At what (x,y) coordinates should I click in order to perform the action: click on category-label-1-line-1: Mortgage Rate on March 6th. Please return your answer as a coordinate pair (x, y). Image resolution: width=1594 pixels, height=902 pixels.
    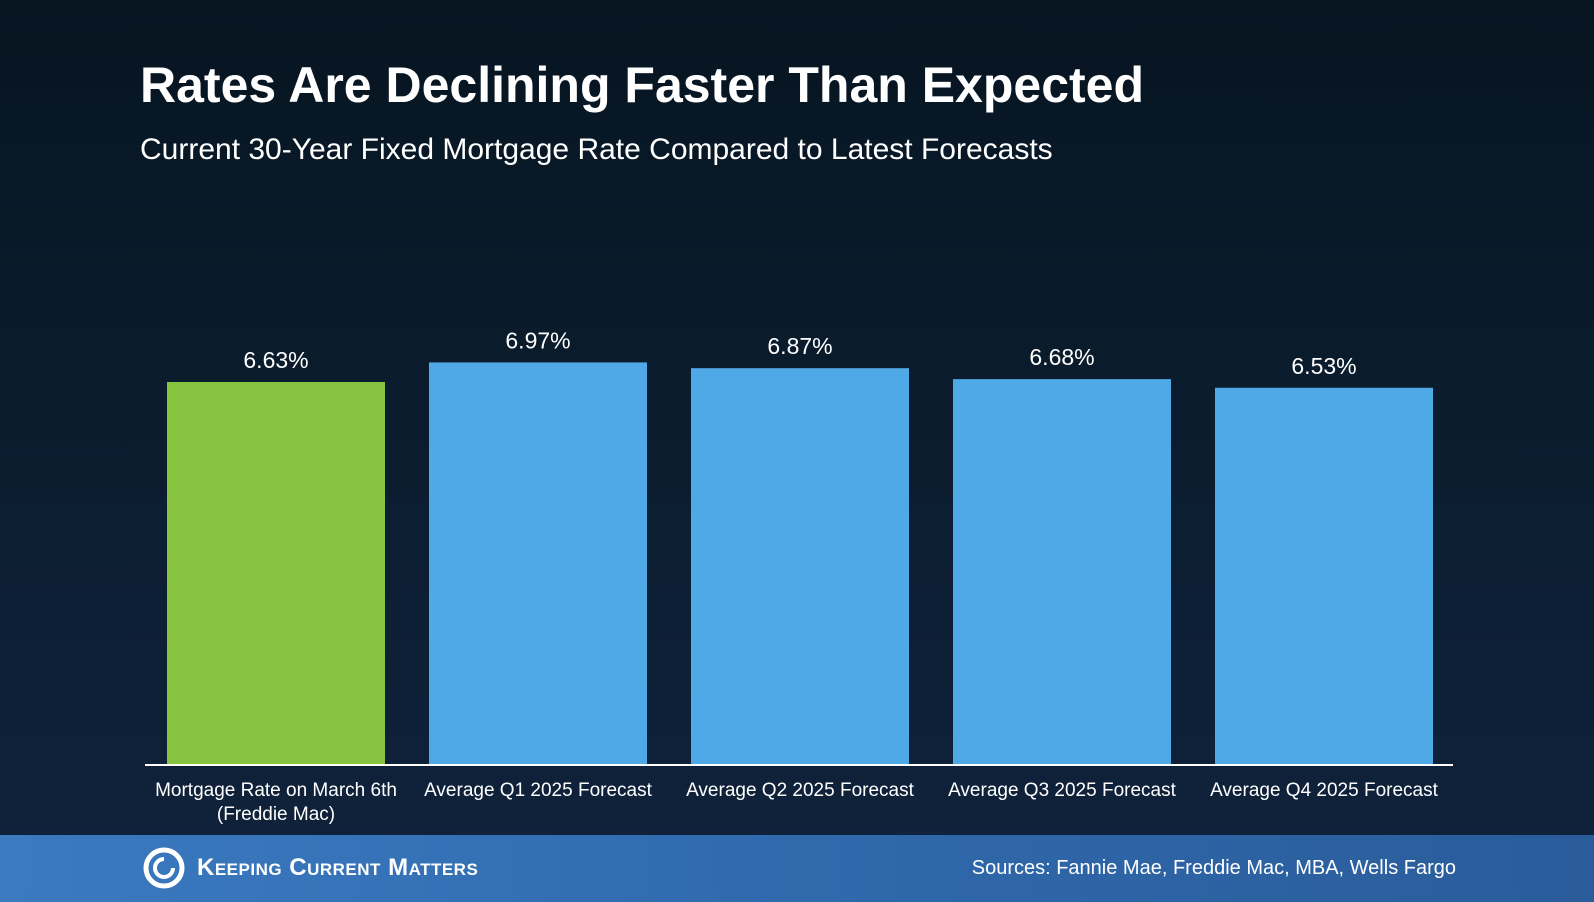
    Looking at the image, I should click on (276, 790).